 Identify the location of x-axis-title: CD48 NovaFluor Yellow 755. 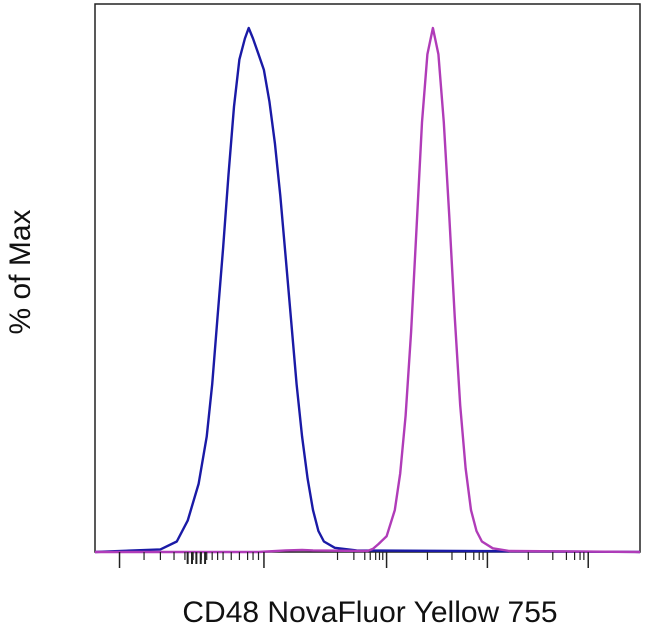
(369, 612).